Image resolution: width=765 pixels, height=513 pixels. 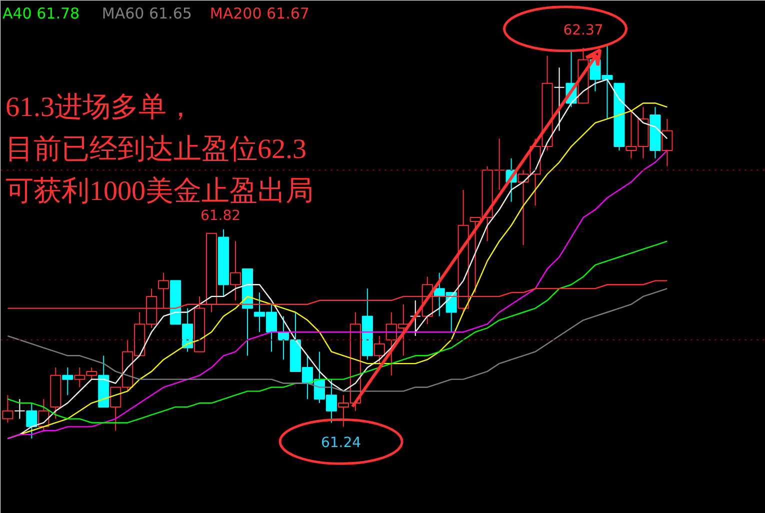 What do you see at coordinates (100, 107) in the screenshot?
I see `annotation: 61.3进场多单，` at bounding box center [100, 107].